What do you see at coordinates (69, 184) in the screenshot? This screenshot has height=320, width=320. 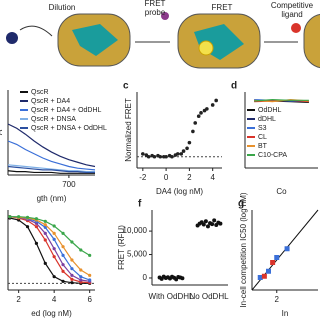 I see `x-tick-label: 700` at bounding box center [69, 184].